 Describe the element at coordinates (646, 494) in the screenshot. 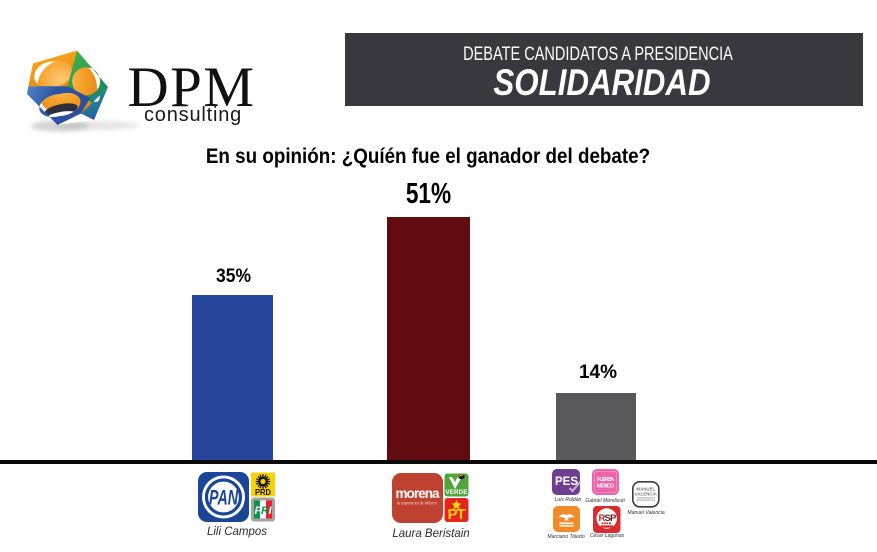

I see `svg-text: VALENCIA` at that location.